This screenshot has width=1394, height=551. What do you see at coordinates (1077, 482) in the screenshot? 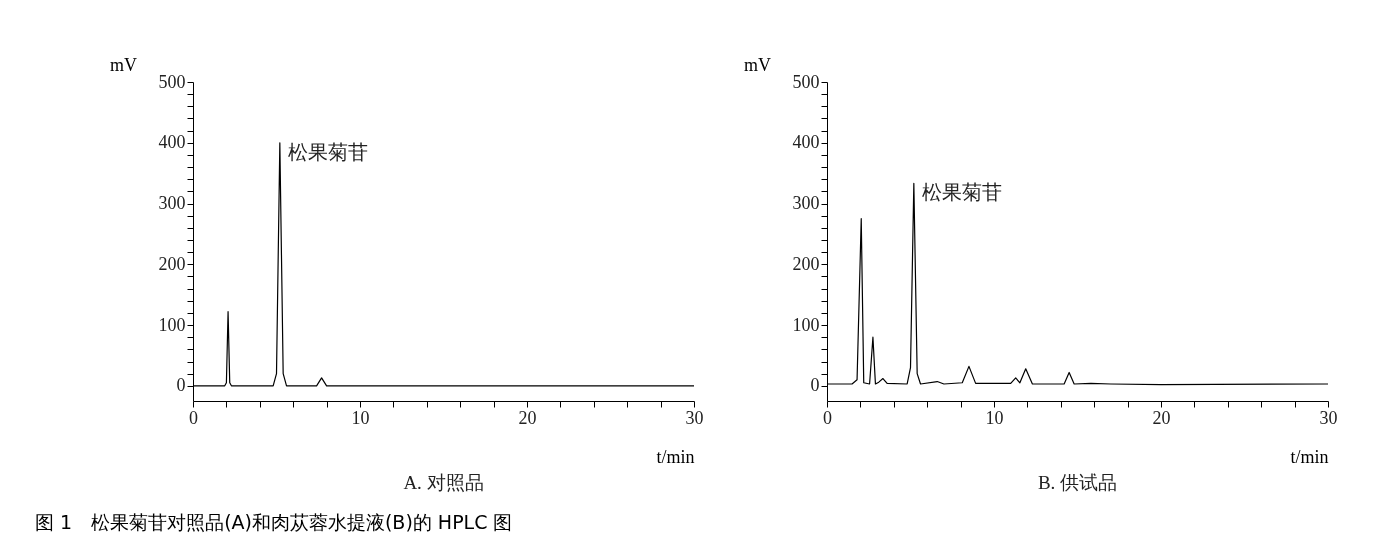
I see `text: B. 供试品` at bounding box center [1077, 482].